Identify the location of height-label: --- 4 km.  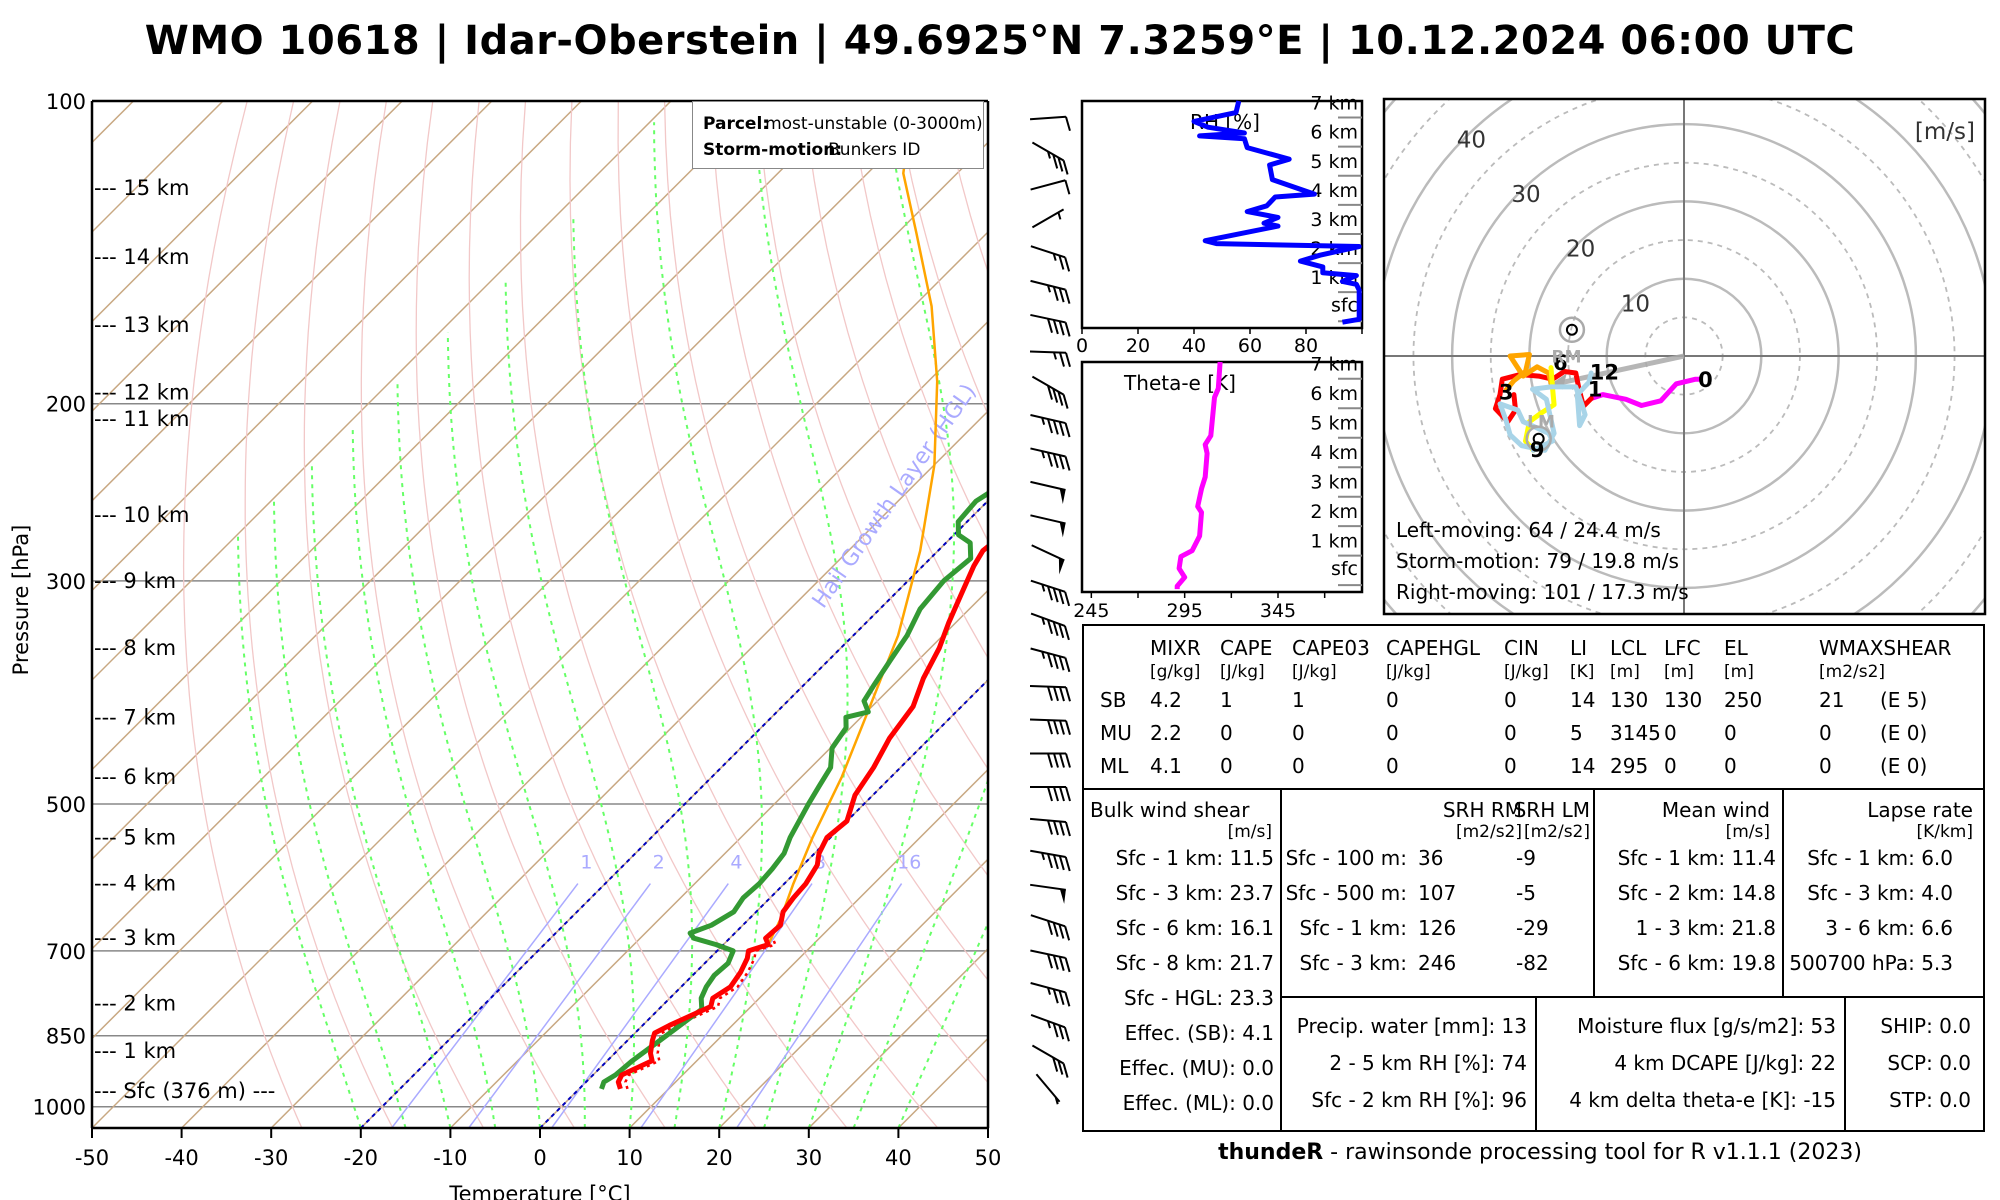
(135, 884).